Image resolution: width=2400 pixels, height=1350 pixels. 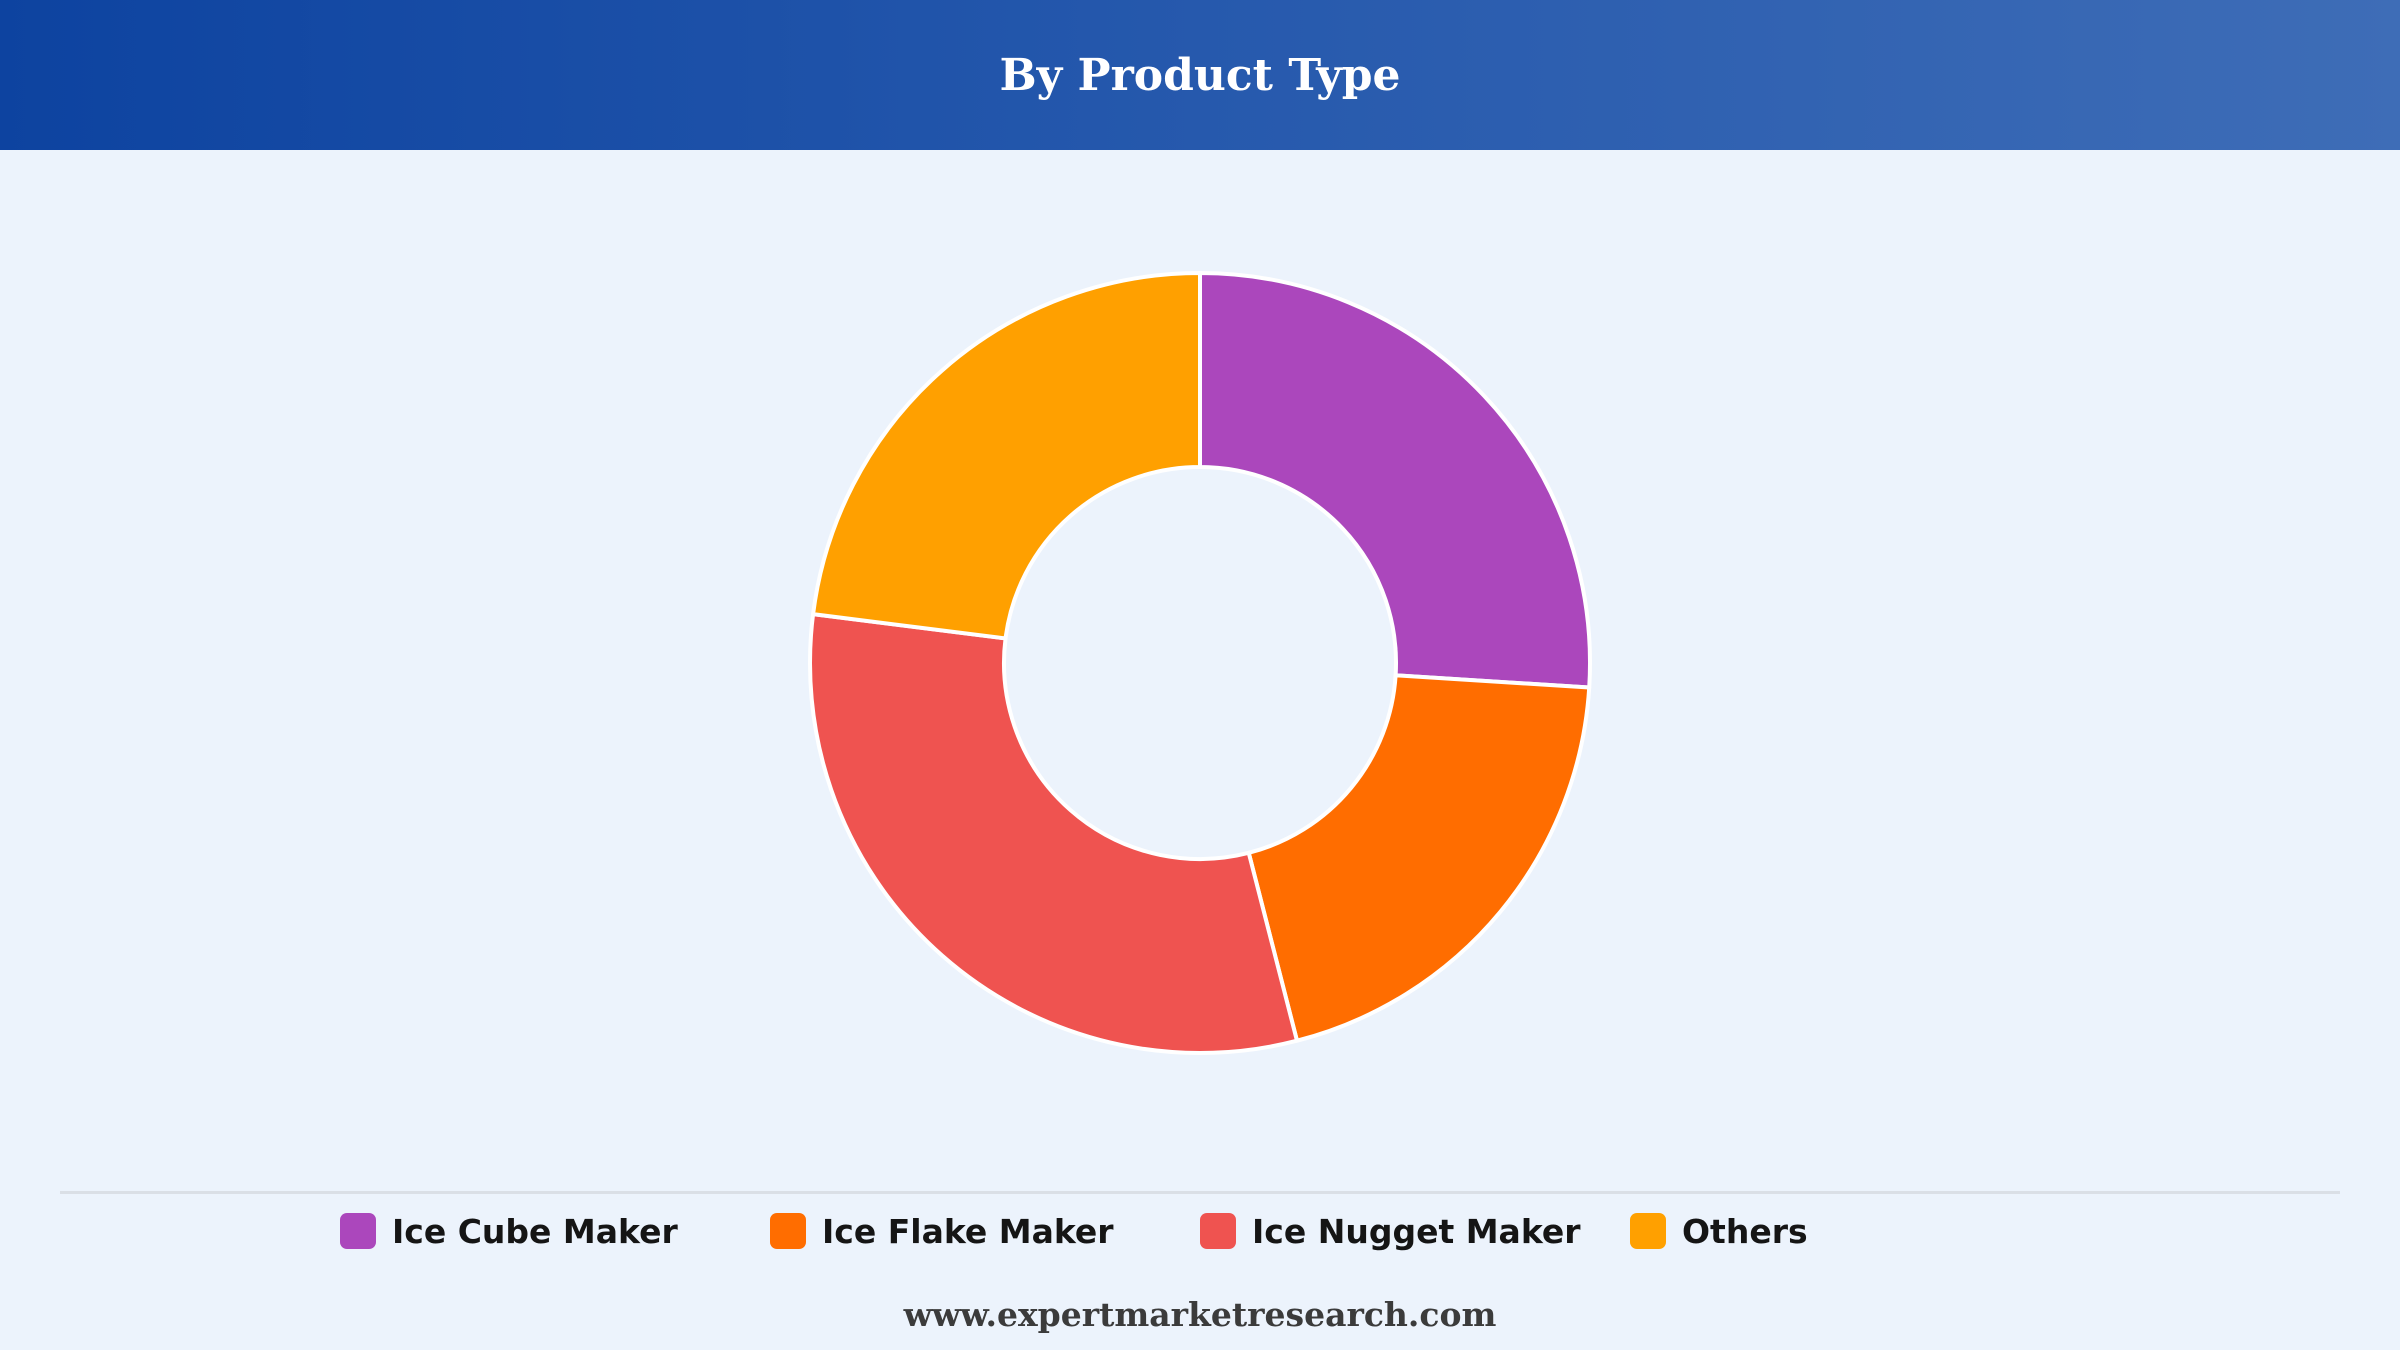 I want to click on legend-divider, so click(x=1200, y=1192).